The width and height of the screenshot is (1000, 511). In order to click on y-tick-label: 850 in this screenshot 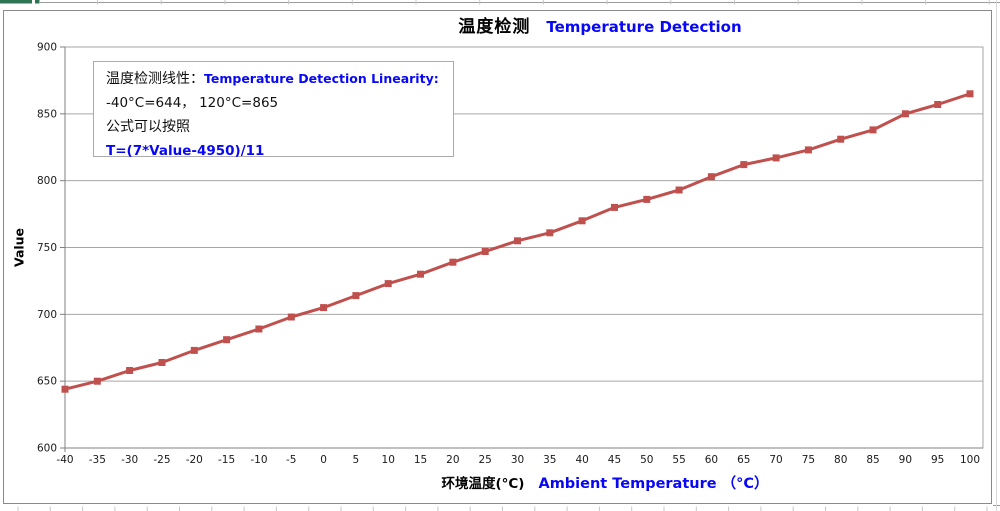, I will do `click(47, 114)`.